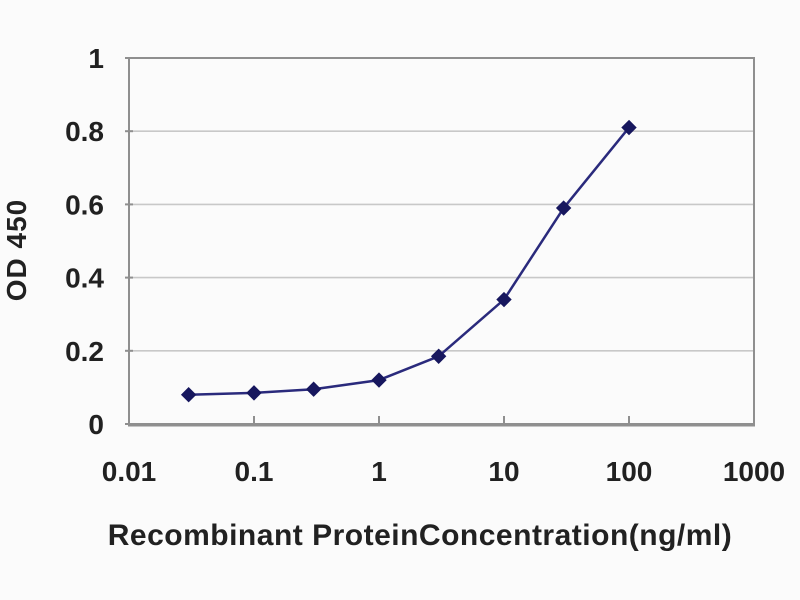  I want to click on y-tick-label: 1, so click(96, 58).